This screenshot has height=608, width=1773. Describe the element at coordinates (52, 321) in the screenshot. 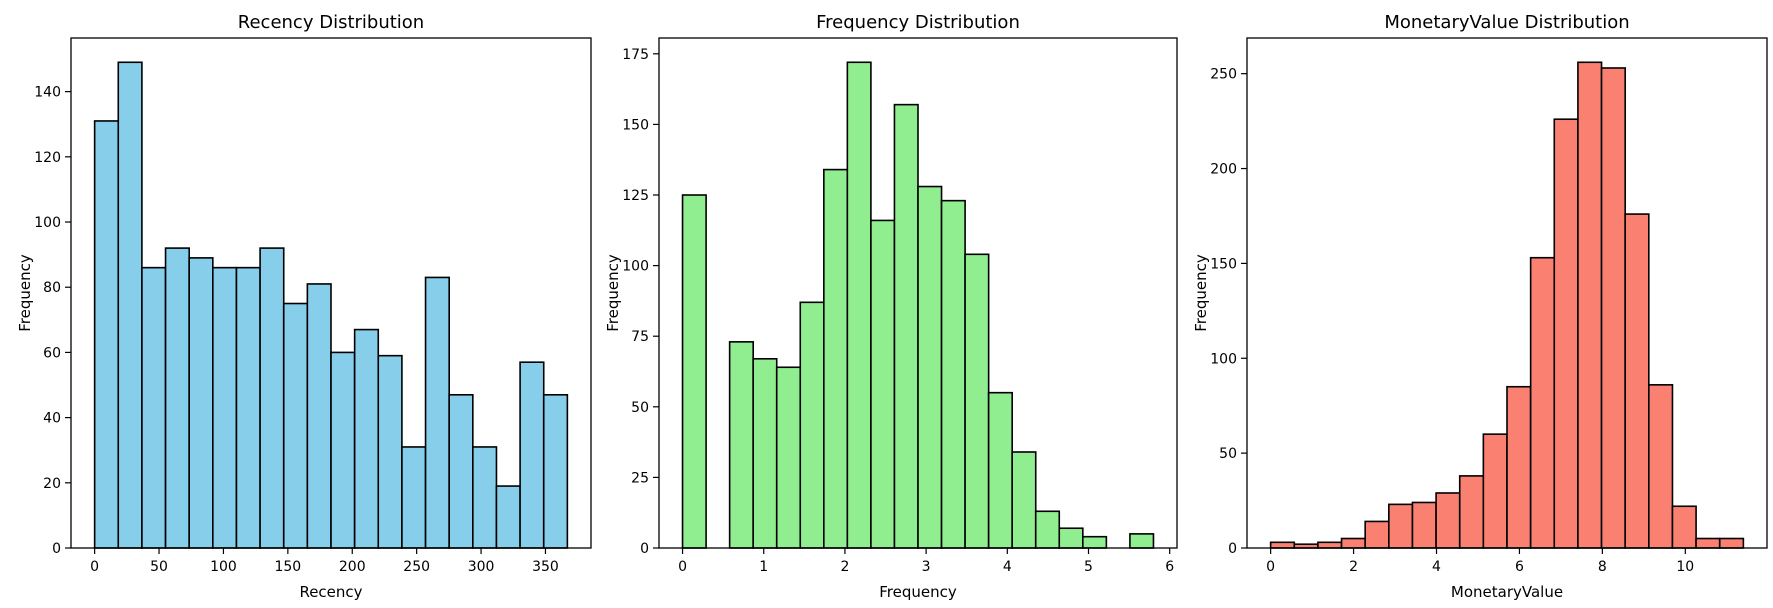

I see `y-axis-ticks: 0 20 40 60 80 100 120 140` at that location.